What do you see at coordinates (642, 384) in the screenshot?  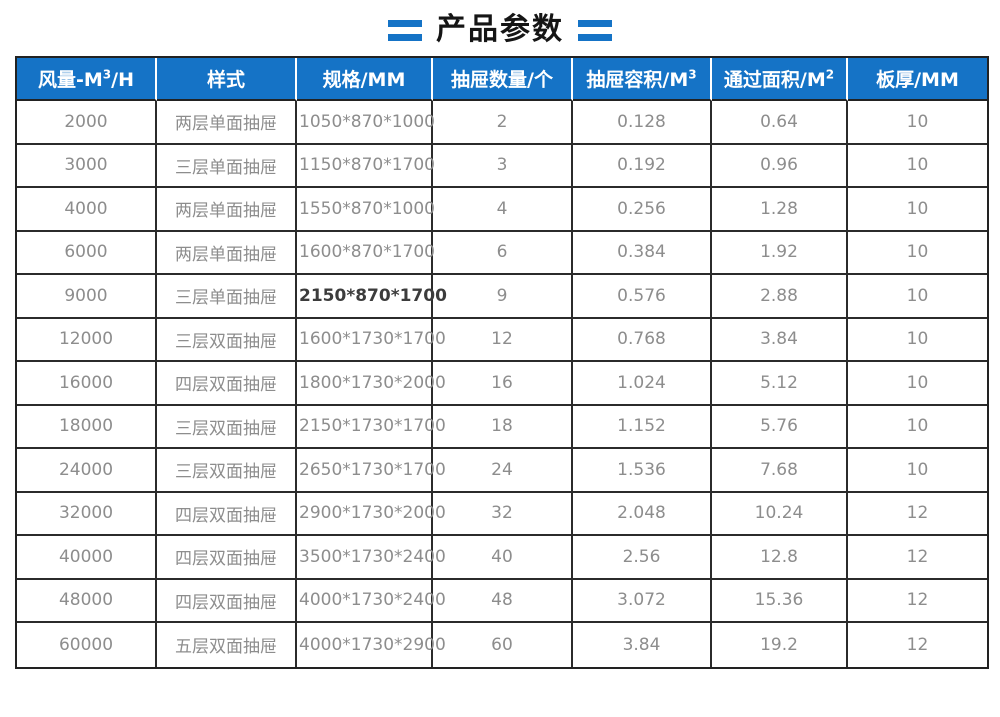 I see `cell-volume: 1.024` at bounding box center [642, 384].